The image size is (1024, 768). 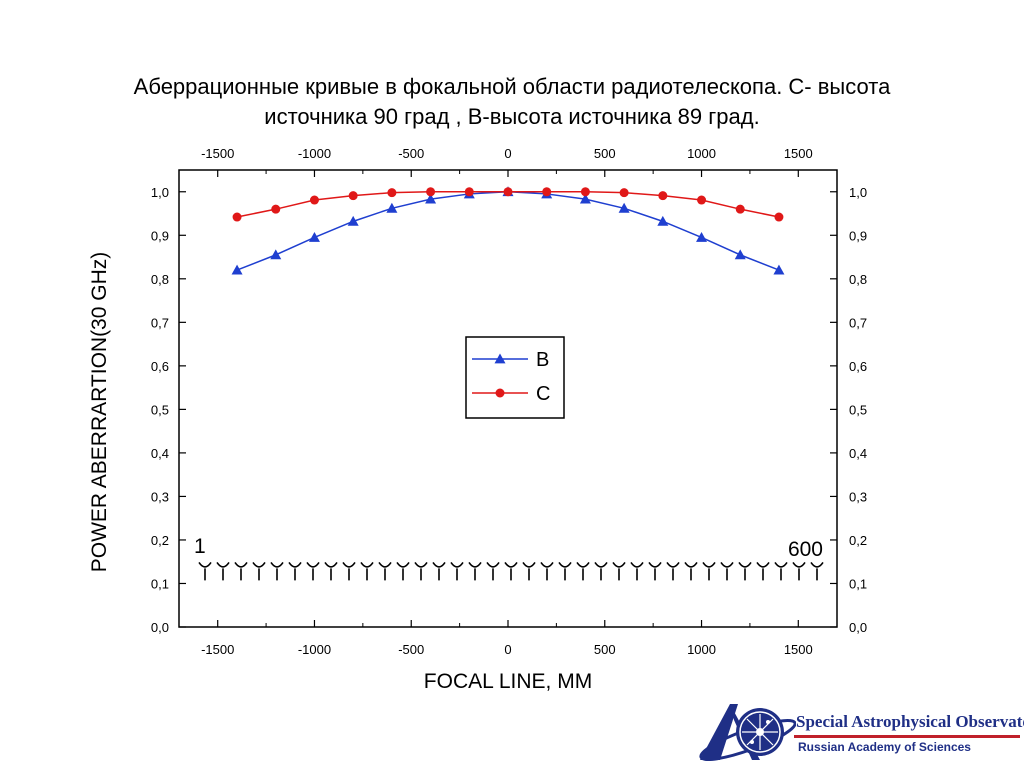 I want to click on logo-divider, so click(x=907, y=736).